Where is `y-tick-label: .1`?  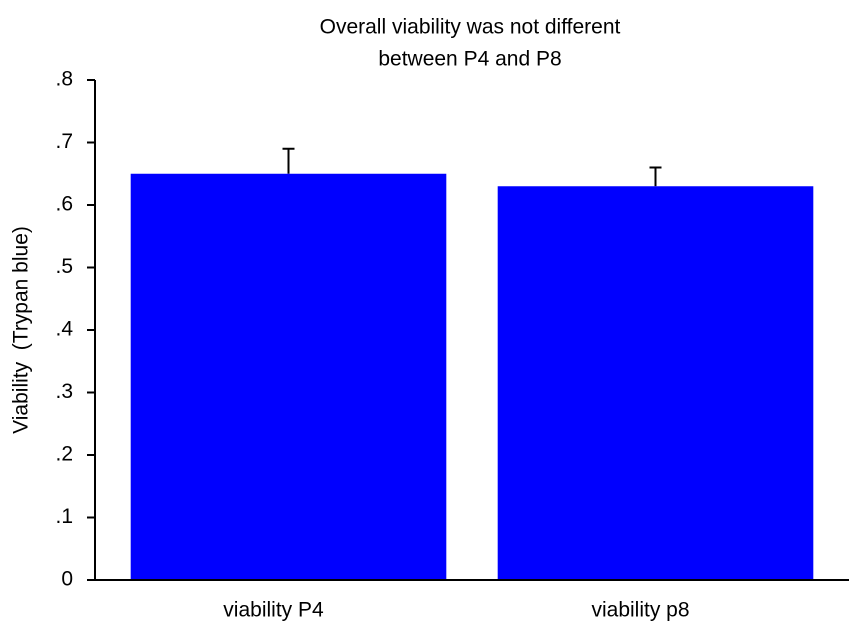 y-tick-label: .1 is located at coordinates (64, 516).